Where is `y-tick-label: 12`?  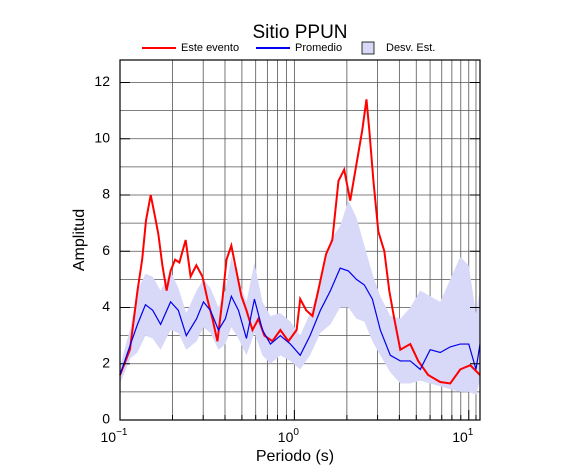
y-tick-label: 12 is located at coordinates (102, 81).